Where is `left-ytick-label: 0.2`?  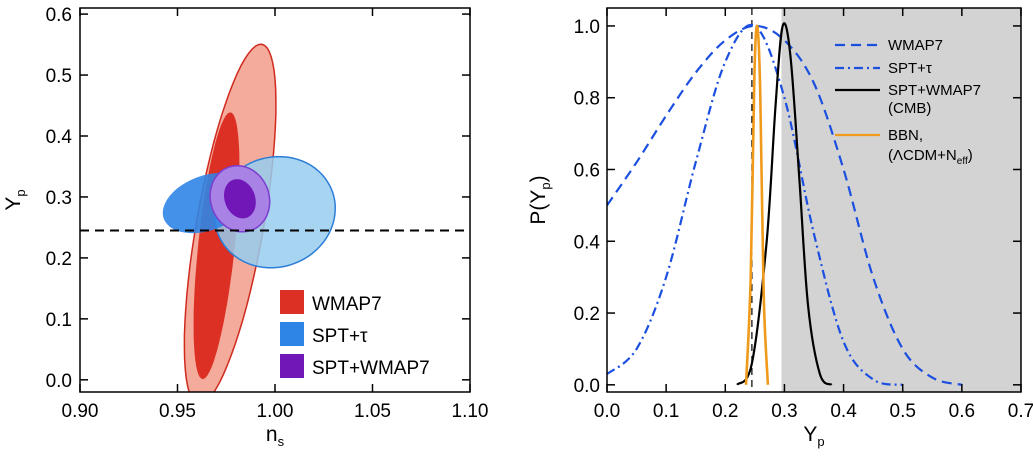
left-ytick-label: 0.2 is located at coordinates (59, 259).